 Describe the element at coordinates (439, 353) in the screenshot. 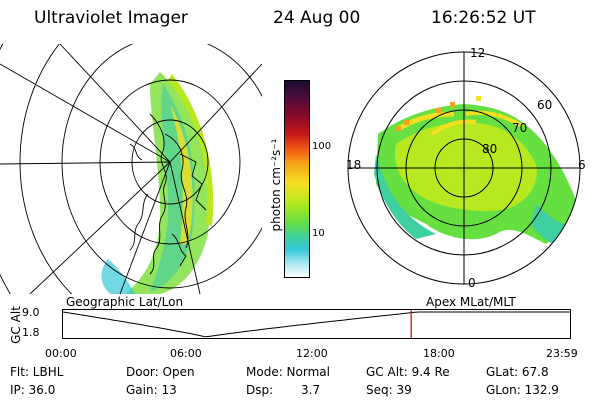

I see `x-tick-1800: 18:00` at that location.